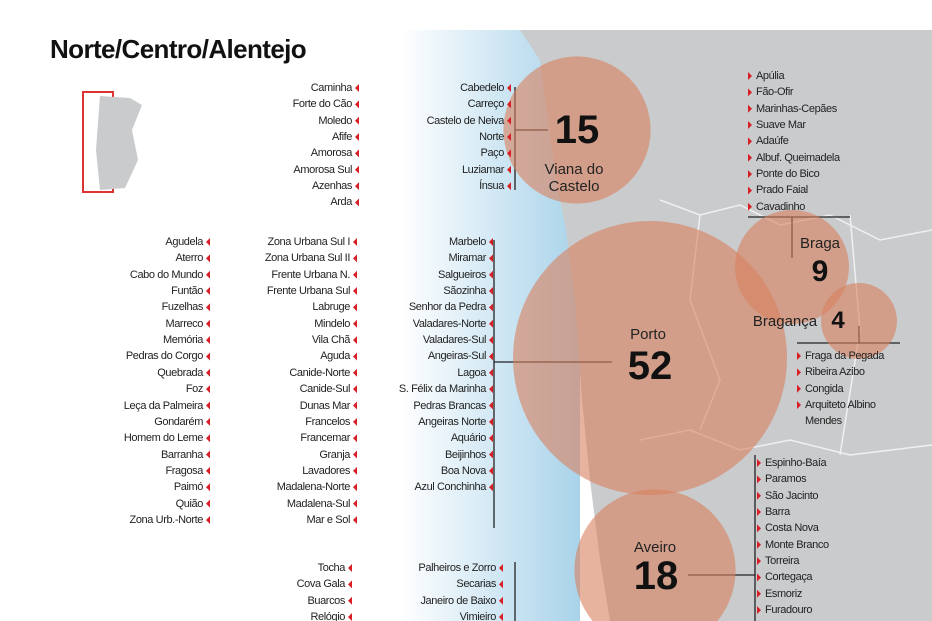  Describe the element at coordinates (463, 470) in the screenshot. I see `beach-name: Boa Nova` at that location.